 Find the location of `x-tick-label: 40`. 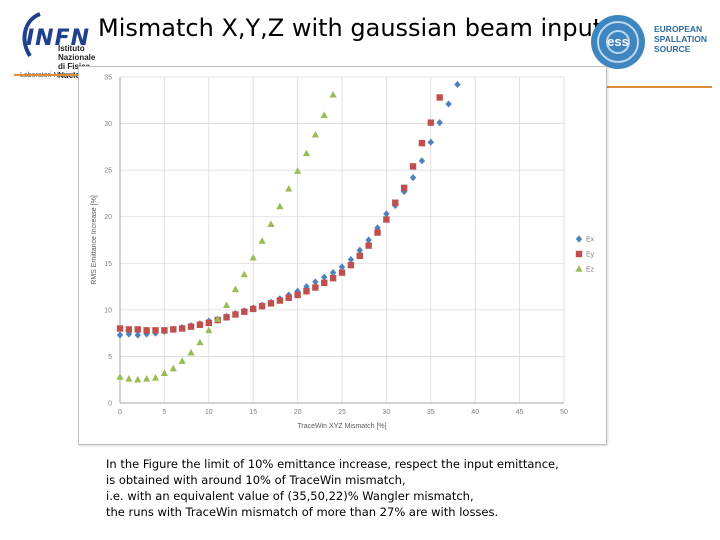

x-tick-label: 40 is located at coordinates (475, 412).